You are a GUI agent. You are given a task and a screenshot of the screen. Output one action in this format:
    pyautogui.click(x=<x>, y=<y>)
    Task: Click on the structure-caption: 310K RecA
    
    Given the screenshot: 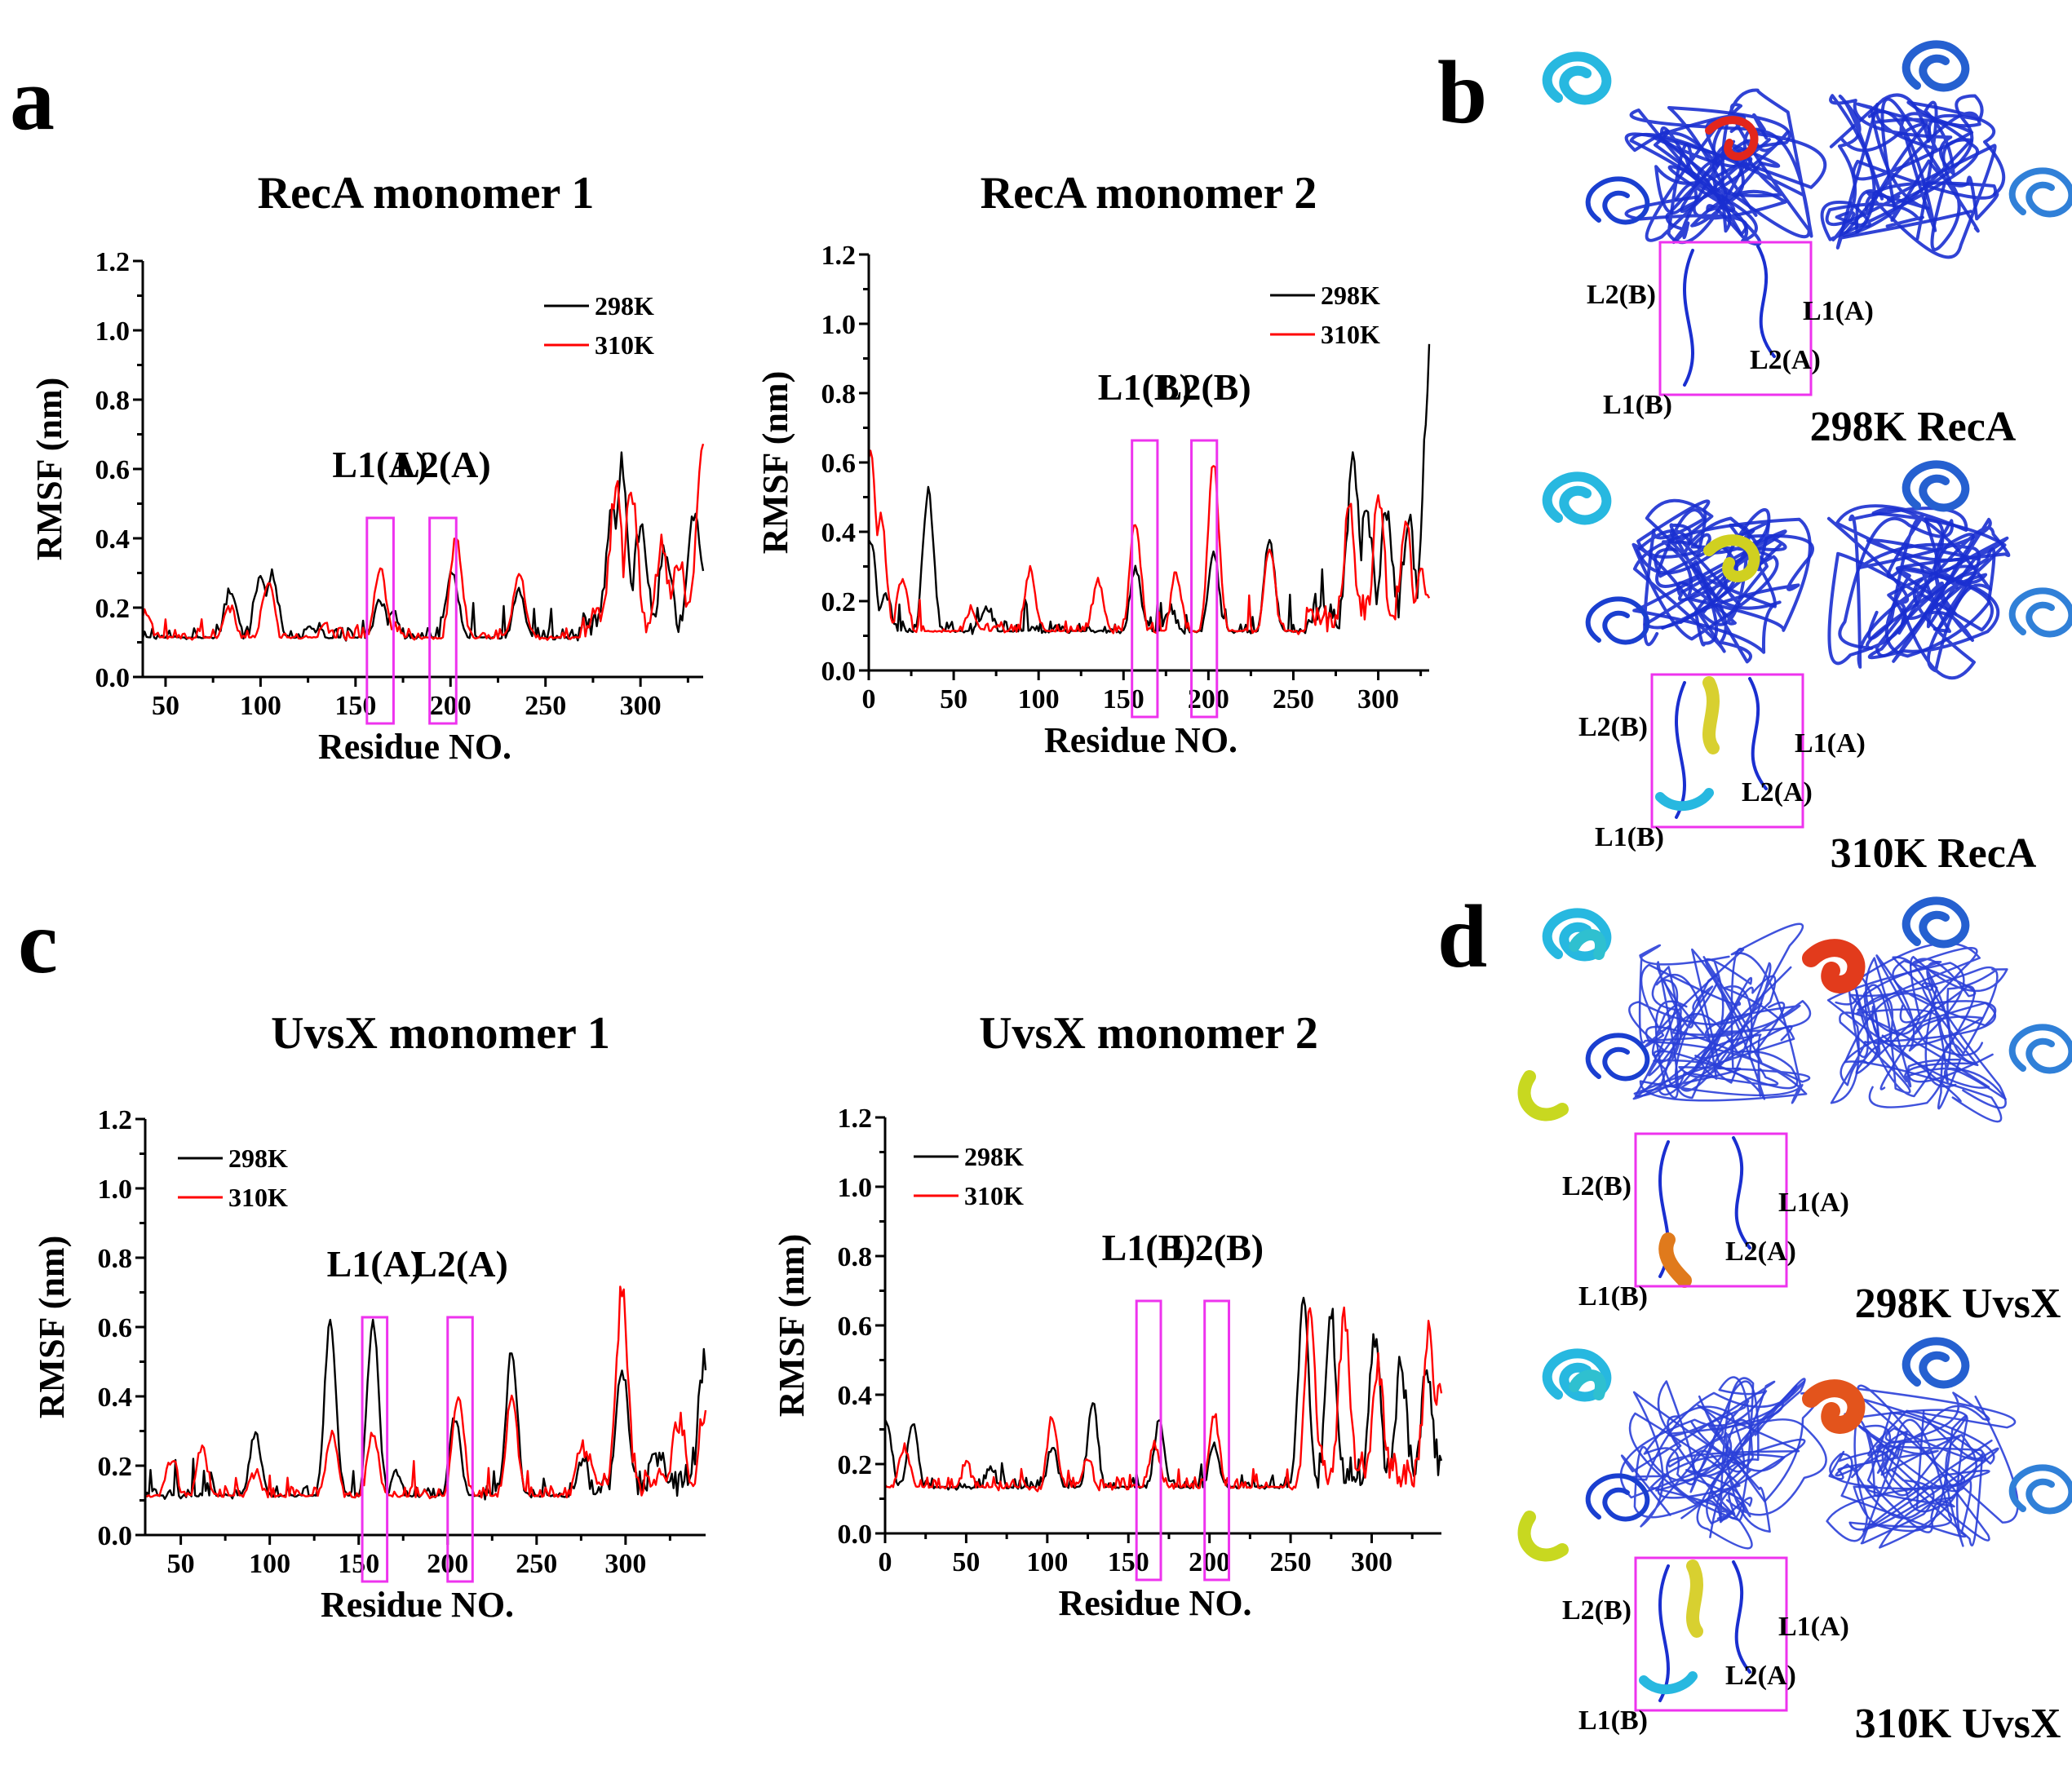 What is the action you would take?
    pyautogui.click(x=1934, y=853)
    